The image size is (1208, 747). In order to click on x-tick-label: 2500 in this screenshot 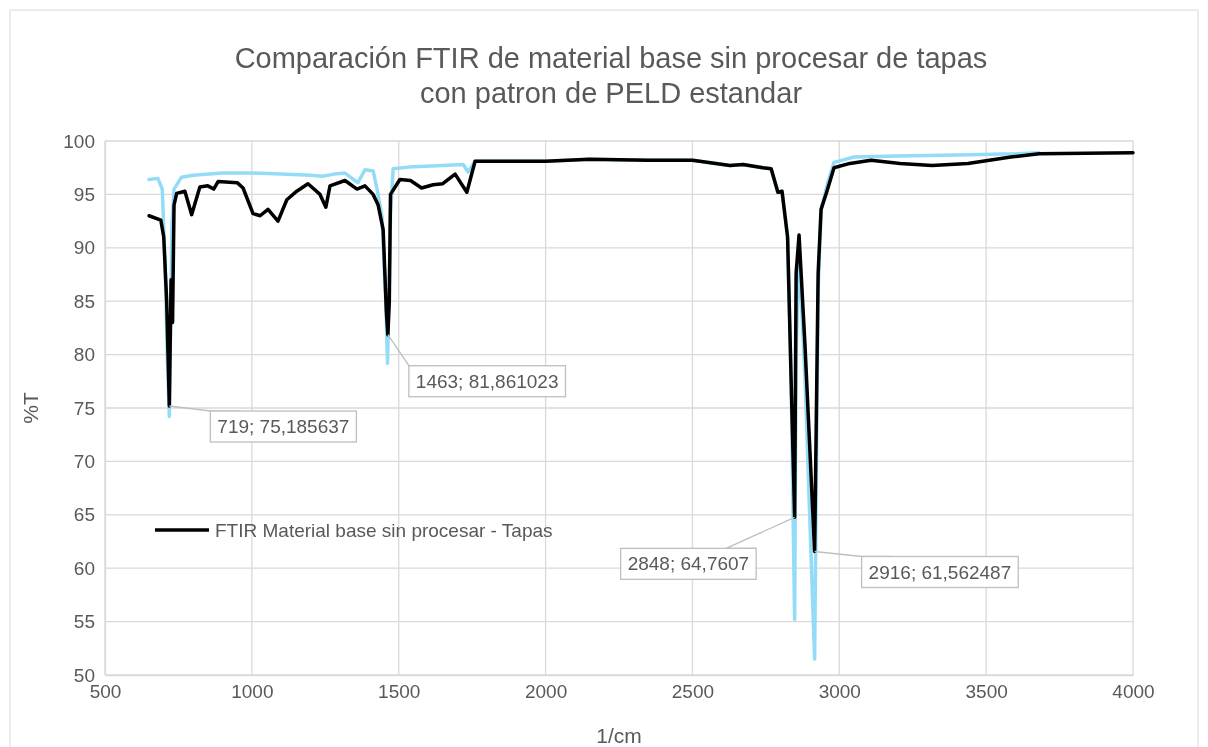, I will do `click(693, 692)`.